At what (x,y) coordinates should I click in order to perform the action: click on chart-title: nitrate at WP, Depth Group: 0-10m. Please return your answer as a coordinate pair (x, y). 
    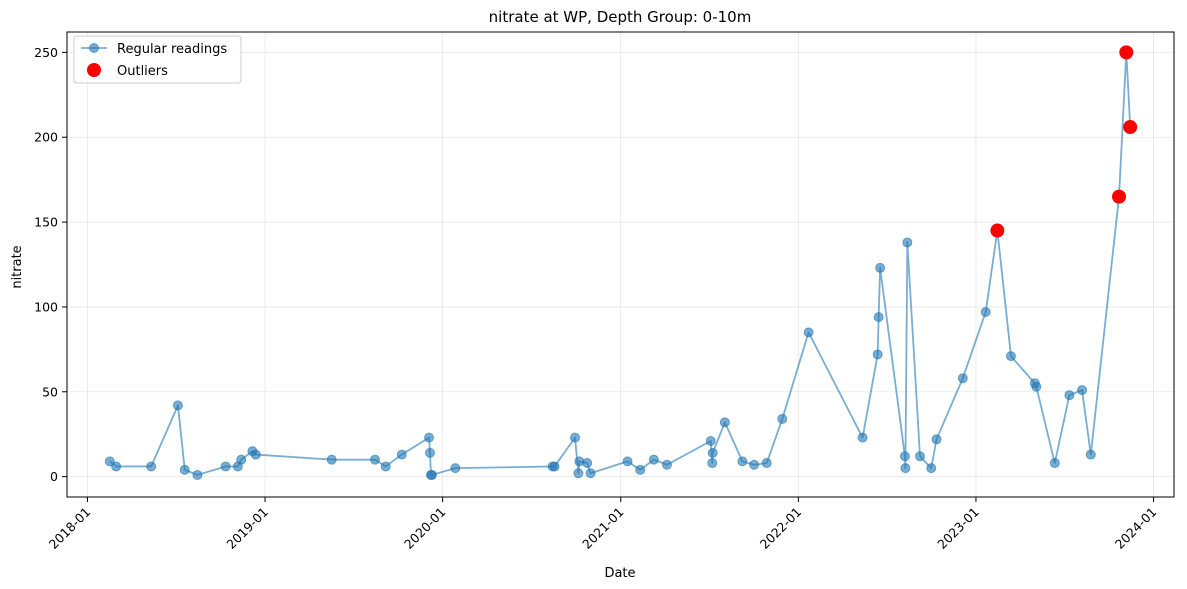
    Looking at the image, I should click on (620, 17).